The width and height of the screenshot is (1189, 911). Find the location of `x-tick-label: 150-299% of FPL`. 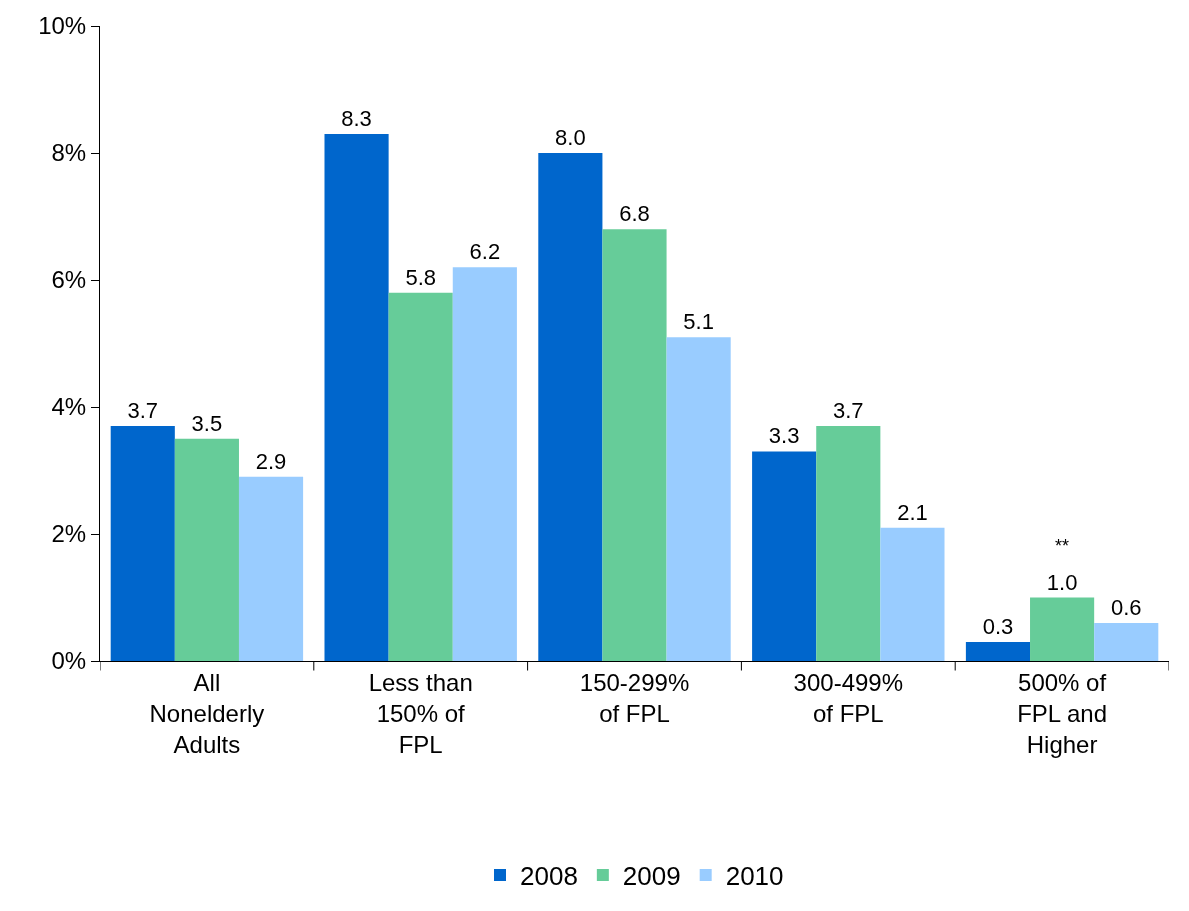

x-tick-label: 150-299% of FPL is located at coordinates (634, 697).